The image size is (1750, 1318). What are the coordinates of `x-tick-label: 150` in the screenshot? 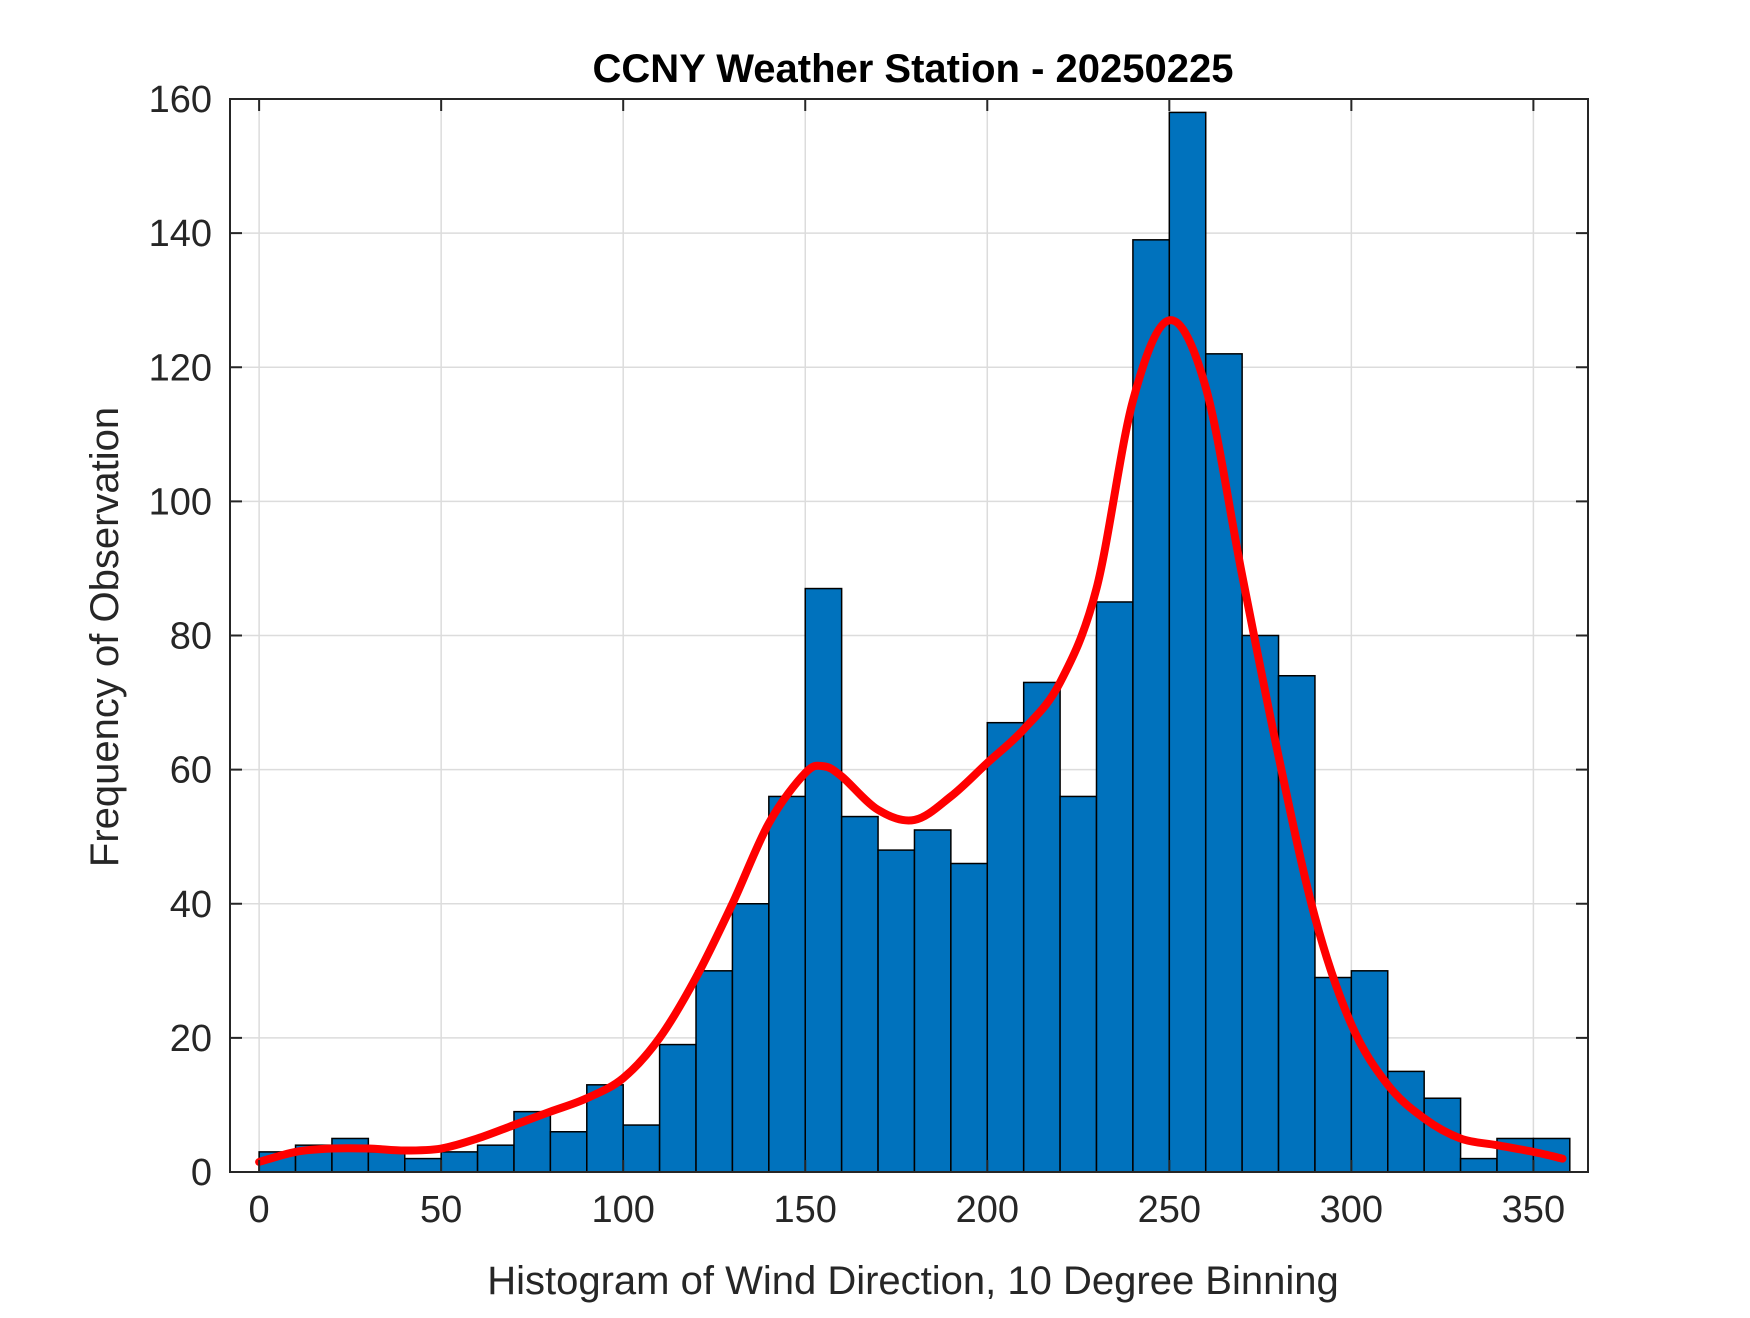 It's located at (805, 1210).